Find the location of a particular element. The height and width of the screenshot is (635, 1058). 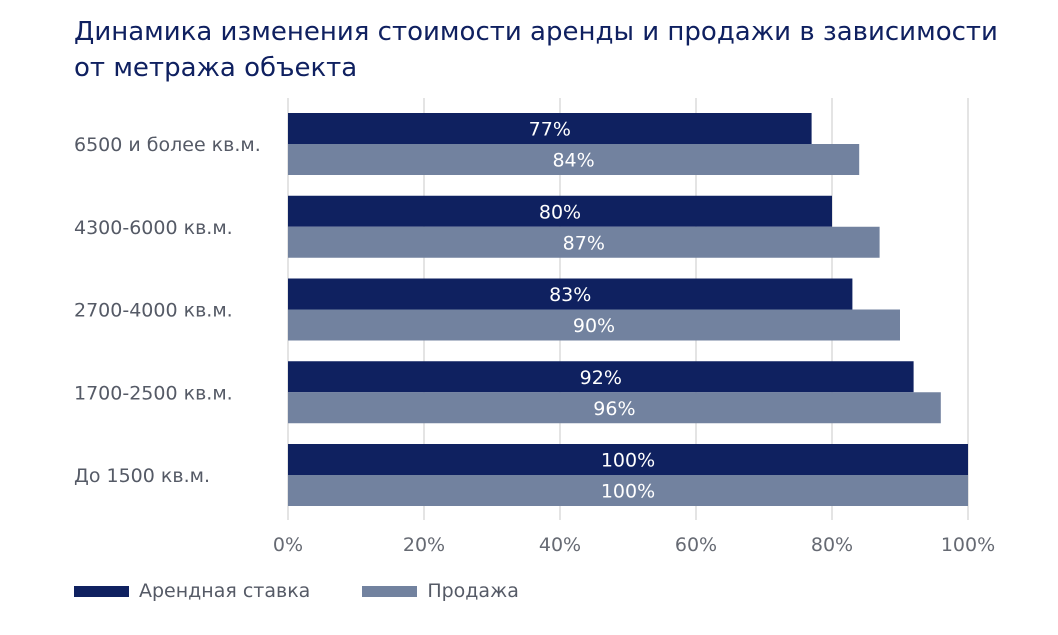

category-label: 2700-4000 кв.м. is located at coordinates (153, 311).